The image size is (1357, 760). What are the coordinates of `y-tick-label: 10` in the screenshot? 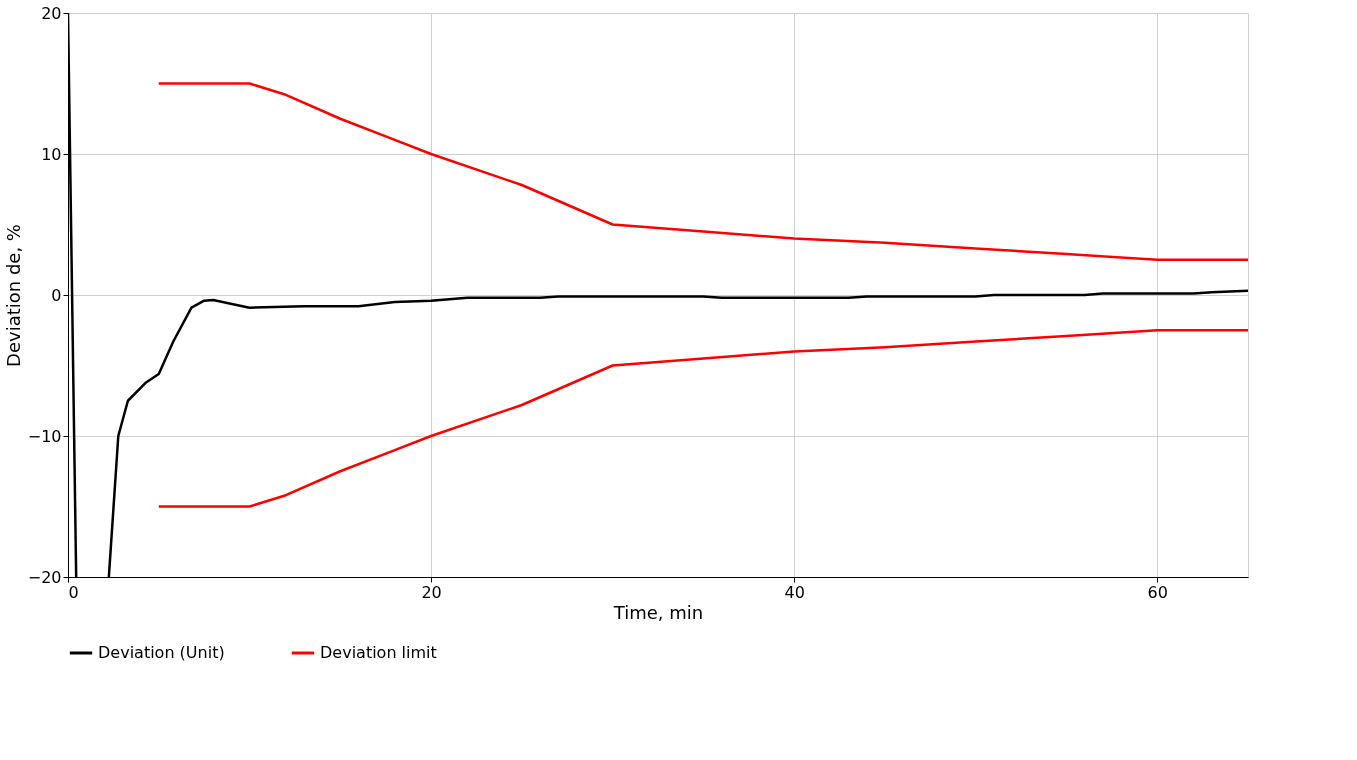 It's located at (51, 154).